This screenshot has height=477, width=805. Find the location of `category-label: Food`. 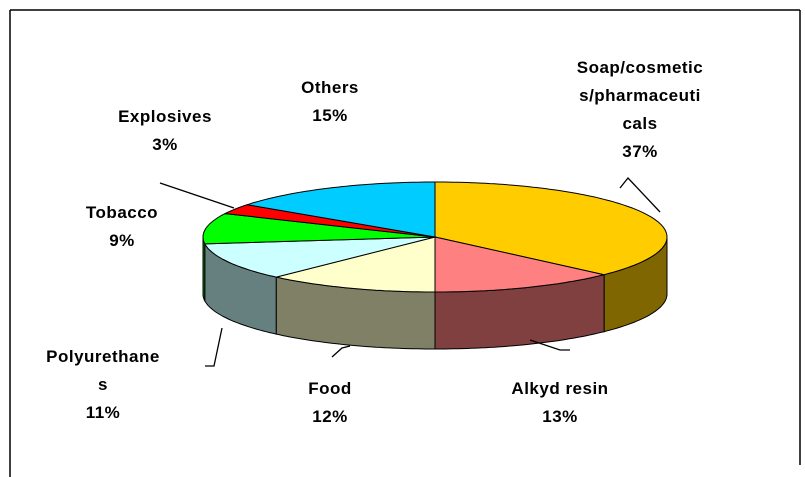

category-label: Food is located at coordinates (330, 388).